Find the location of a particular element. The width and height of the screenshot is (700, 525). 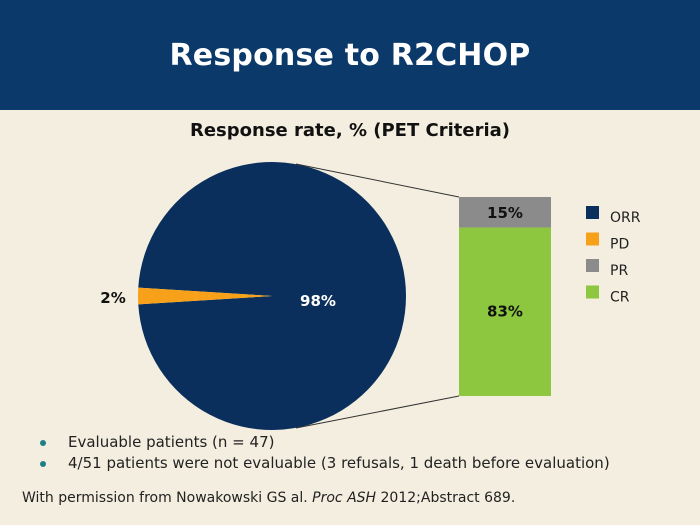

pie-slice-pd is located at coordinates (205, 296).